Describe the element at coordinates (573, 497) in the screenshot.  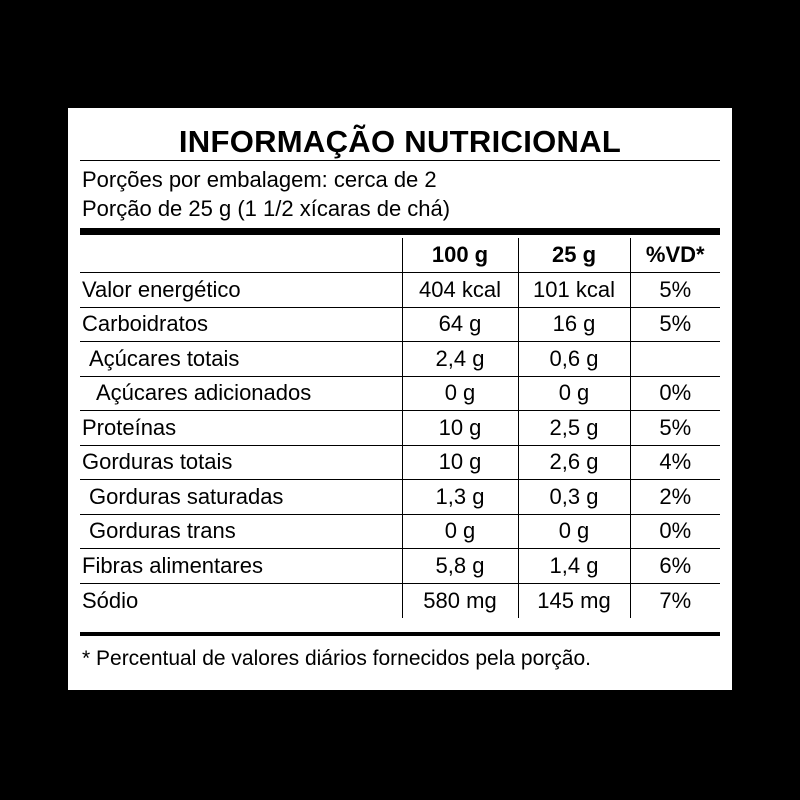
I see `value-per-serving: 0,3 g` at that location.